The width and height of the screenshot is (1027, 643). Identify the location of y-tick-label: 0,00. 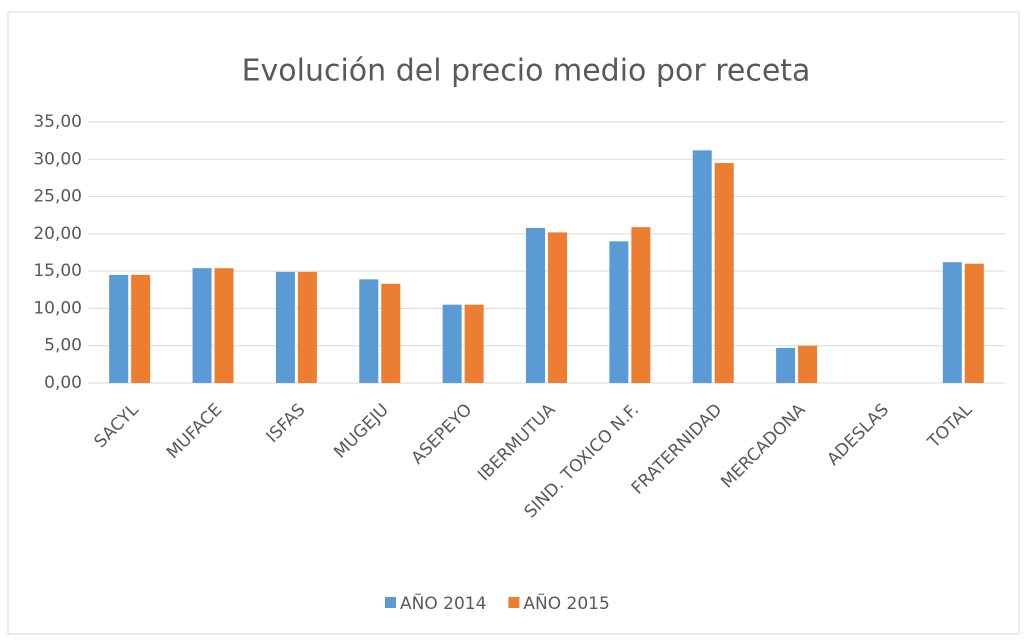
(63, 383).